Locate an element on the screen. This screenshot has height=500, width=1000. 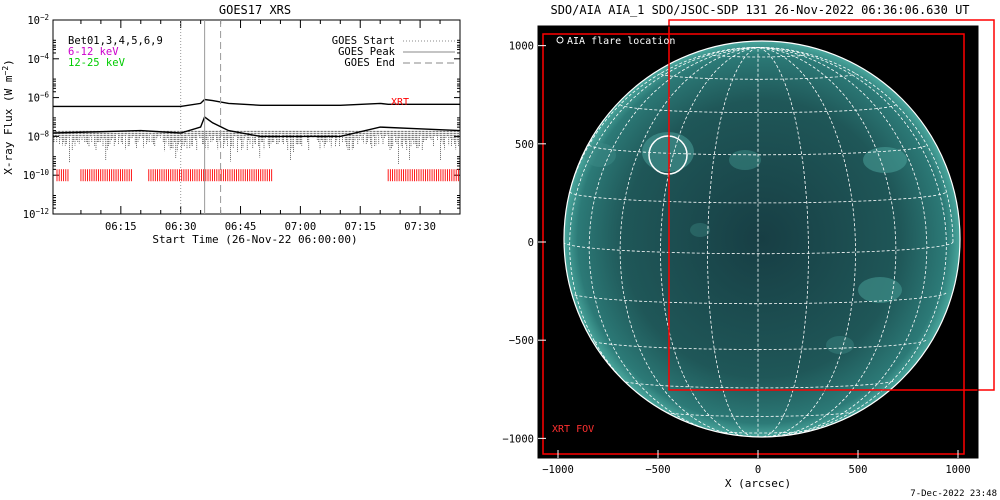
aia-x-tick-label: 500 is located at coordinates (858, 470).